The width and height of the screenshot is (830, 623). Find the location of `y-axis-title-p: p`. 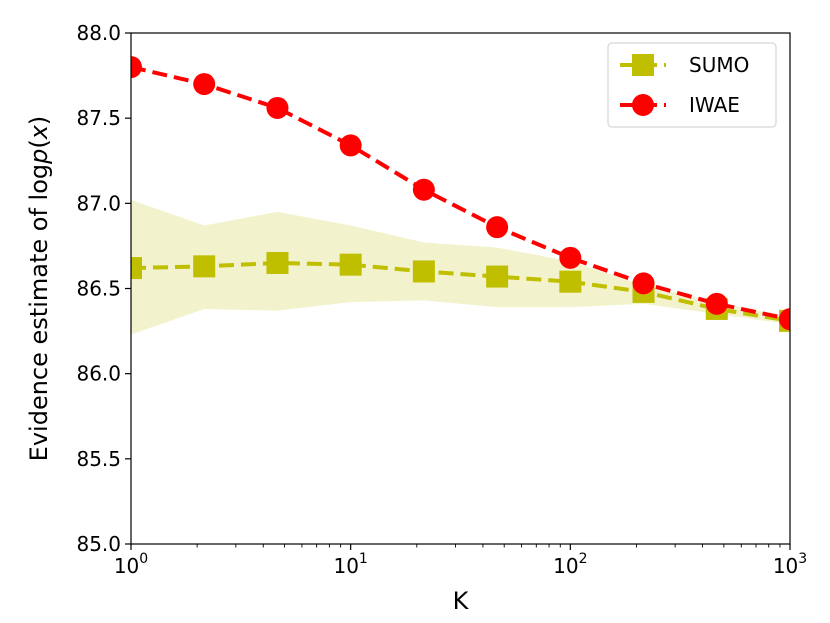

y-axis-title-p: p is located at coordinates (39, 157).